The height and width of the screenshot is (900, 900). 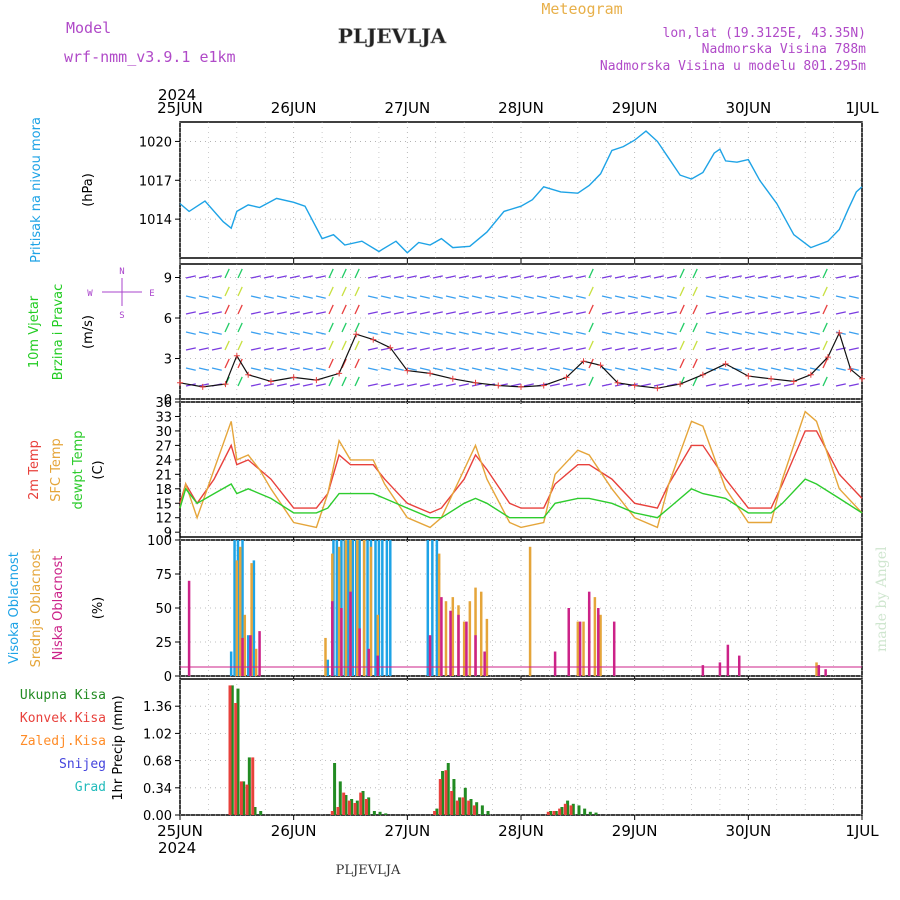 I want to click on y-tick-label: 30, so click(x=163, y=432).